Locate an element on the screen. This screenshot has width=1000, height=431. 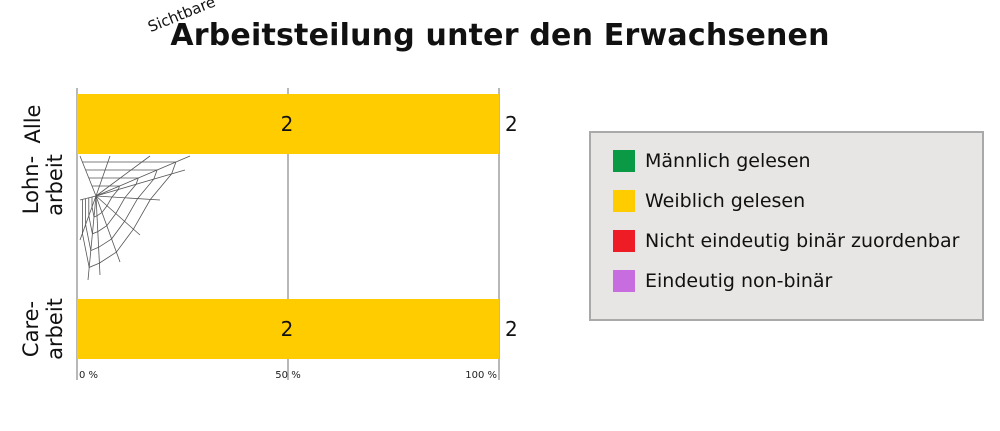
legend-label-female: Weiblich gelesen is located at coordinates (725, 201).